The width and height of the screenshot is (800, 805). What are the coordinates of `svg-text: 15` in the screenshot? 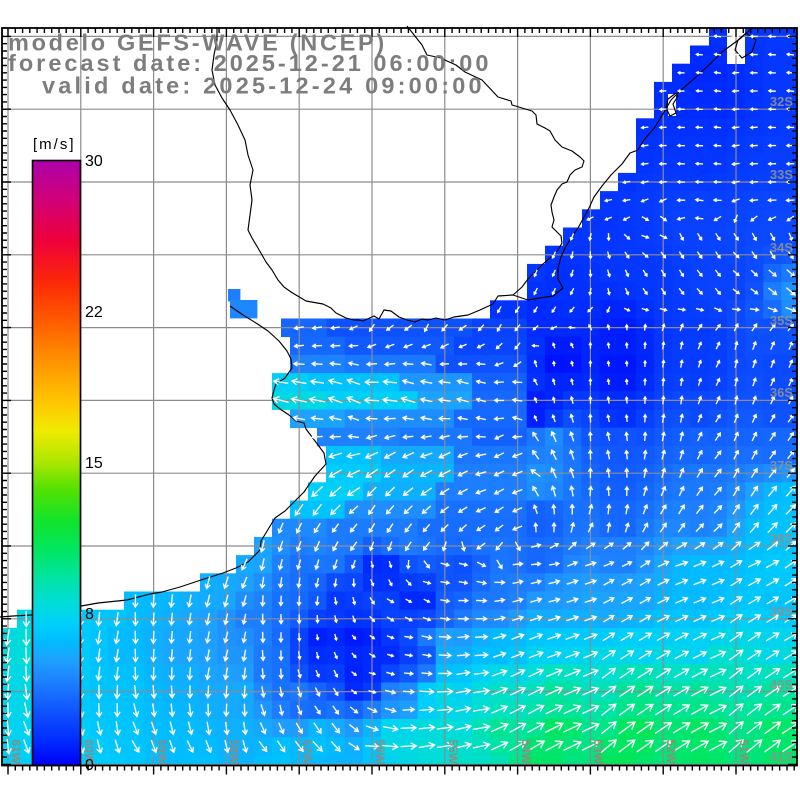 It's located at (94, 463).